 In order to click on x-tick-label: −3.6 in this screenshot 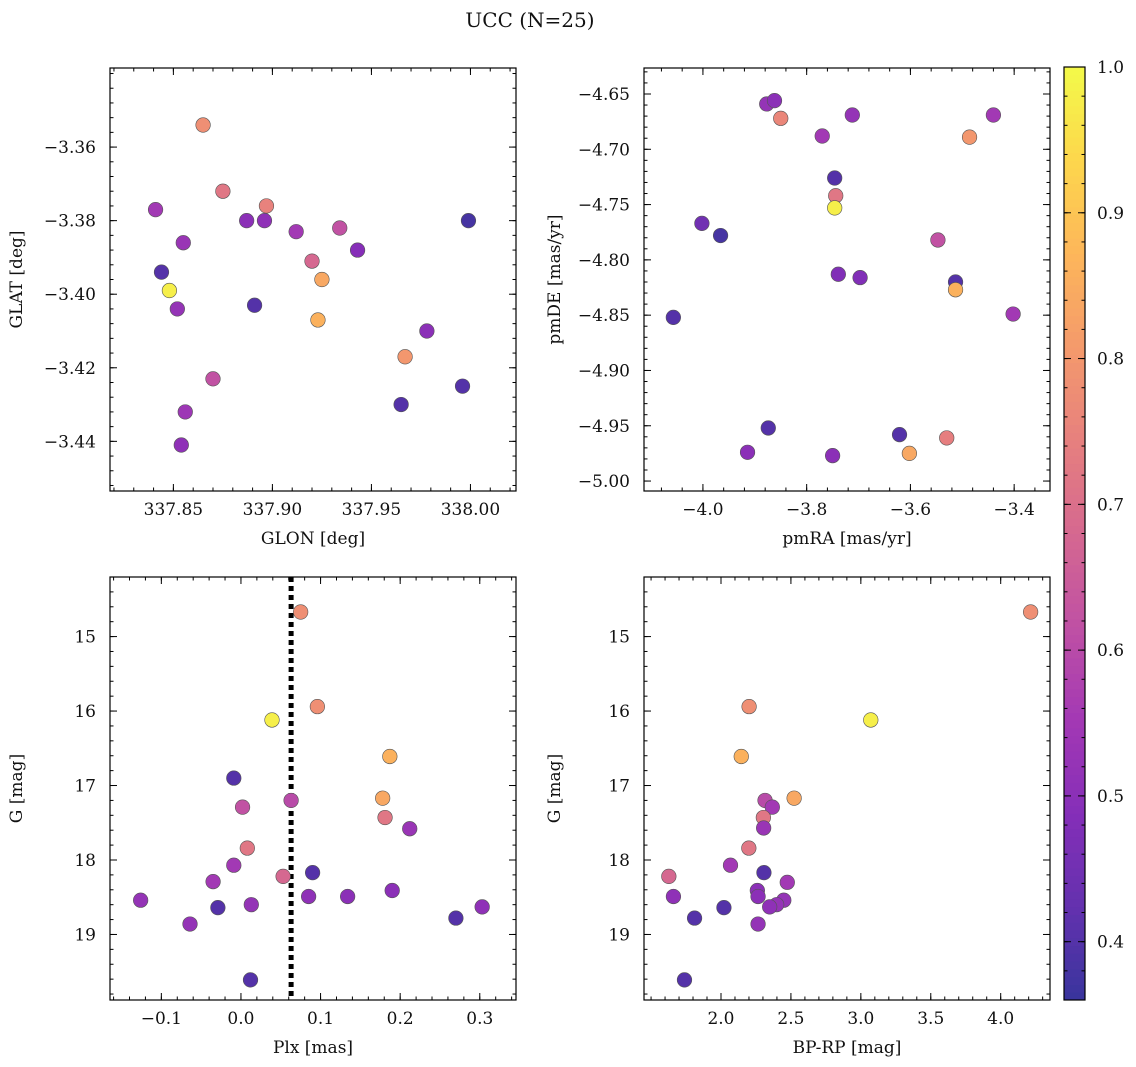, I will do `click(910, 510)`.